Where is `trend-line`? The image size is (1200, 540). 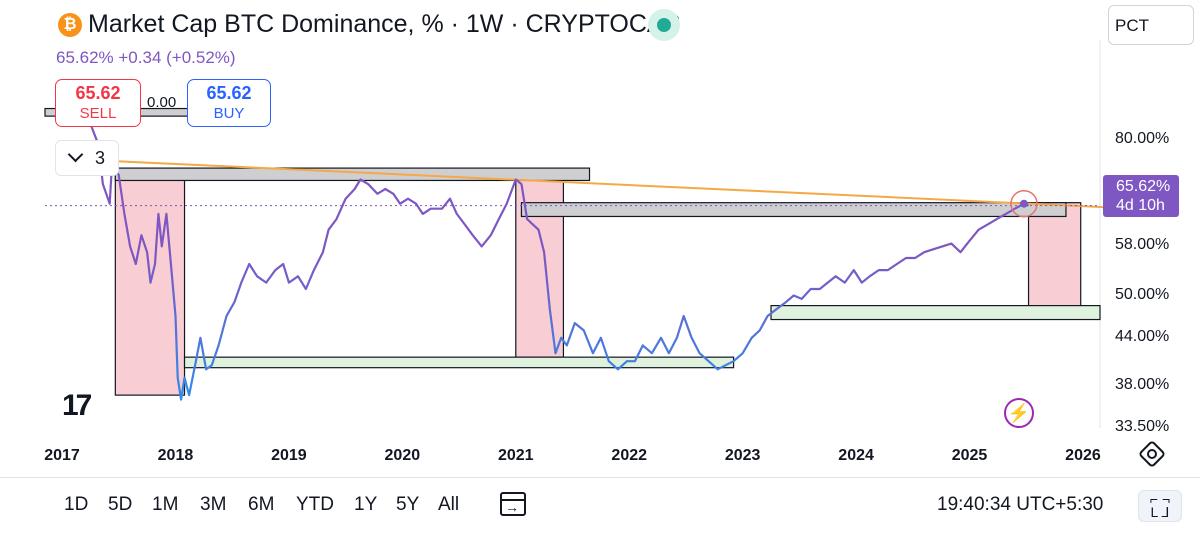
trend-line is located at coordinates (589, 183).